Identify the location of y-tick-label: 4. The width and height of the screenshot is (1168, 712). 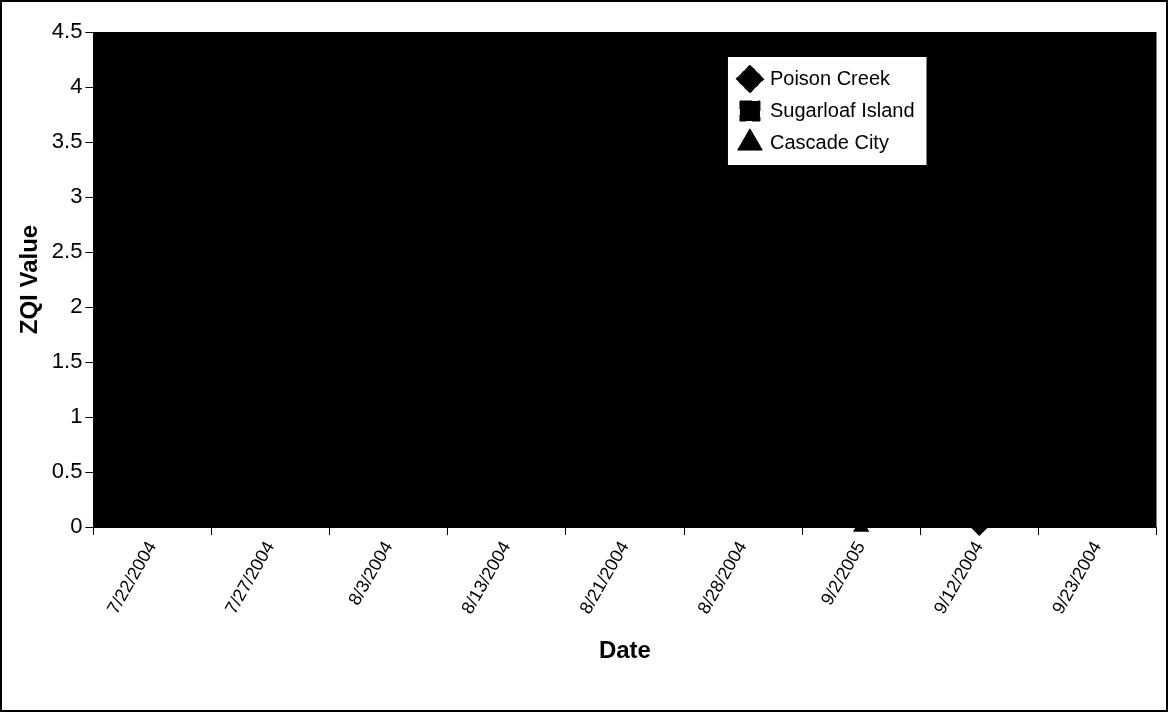
(76, 86).